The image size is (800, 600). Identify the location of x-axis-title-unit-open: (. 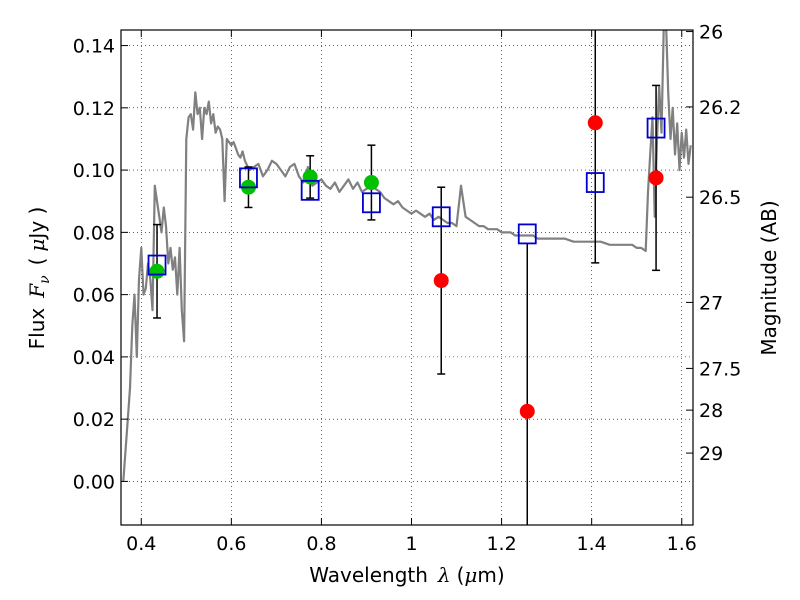
(461, 575).